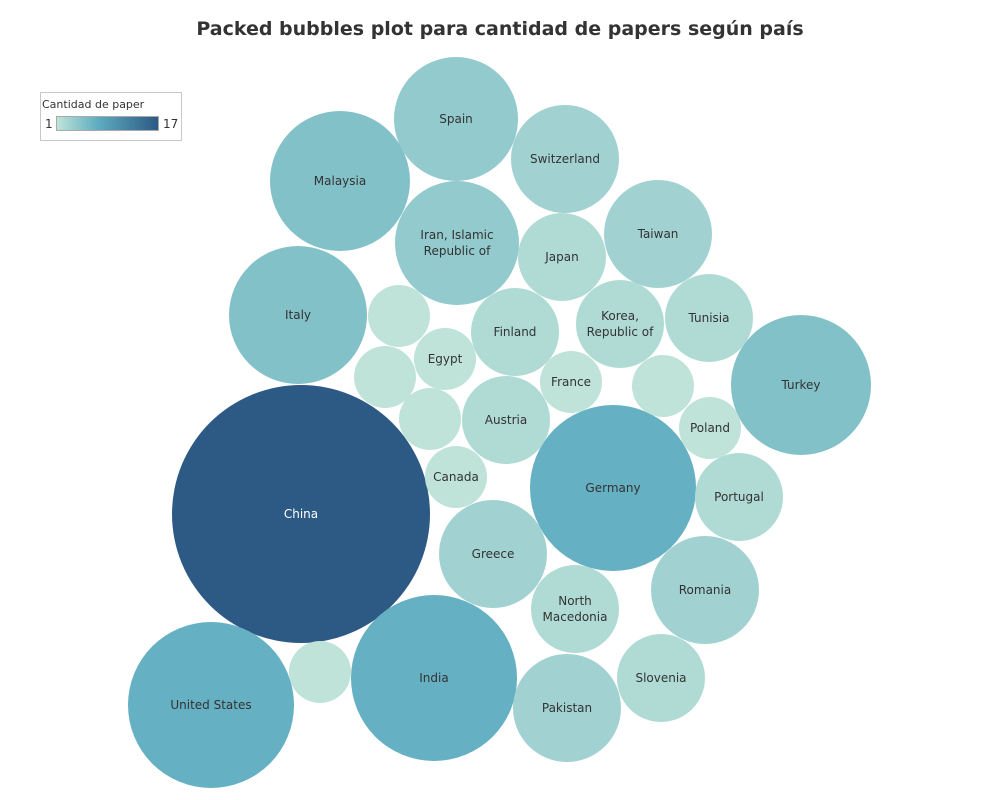 This screenshot has width=1000, height=800. I want to click on bubble-circle-egypt, so click(445, 359).